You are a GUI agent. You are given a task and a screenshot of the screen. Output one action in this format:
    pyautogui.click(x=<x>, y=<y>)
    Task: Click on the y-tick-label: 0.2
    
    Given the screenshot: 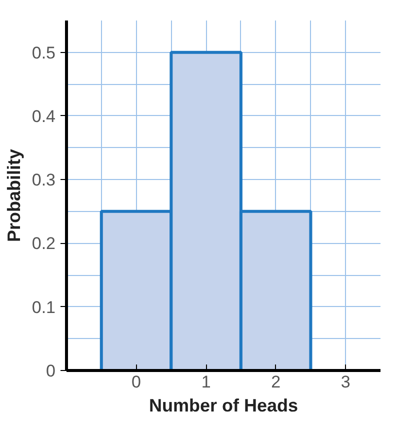 What is the action you would take?
    pyautogui.click(x=44, y=244)
    